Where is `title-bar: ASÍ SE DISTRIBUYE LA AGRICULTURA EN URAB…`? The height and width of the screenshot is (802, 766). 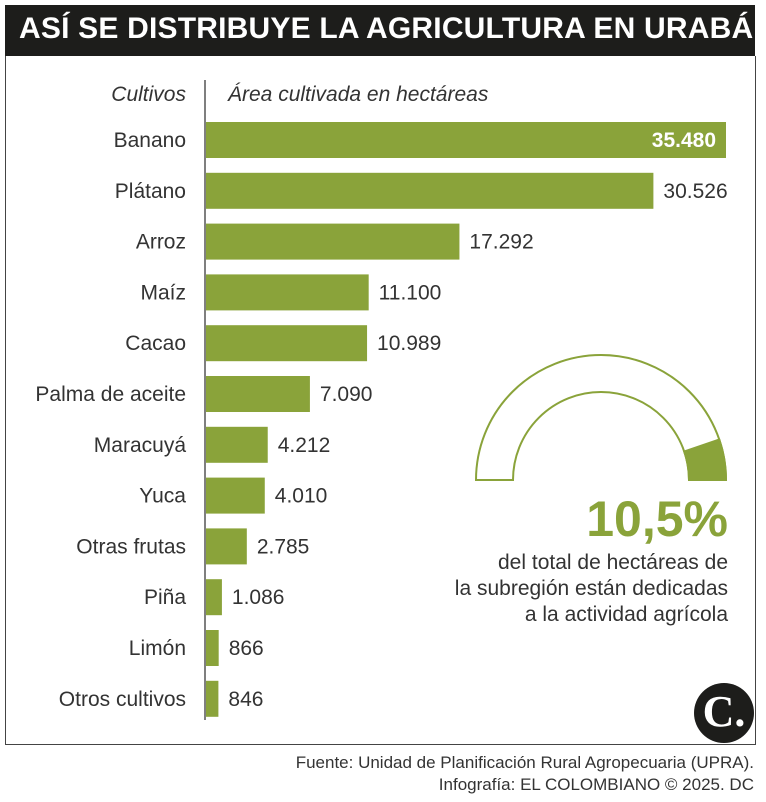
title-bar: ASÍ SE DISTRIBUYE LA AGRICULTURA EN URAB… is located at coordinates (380, 30).